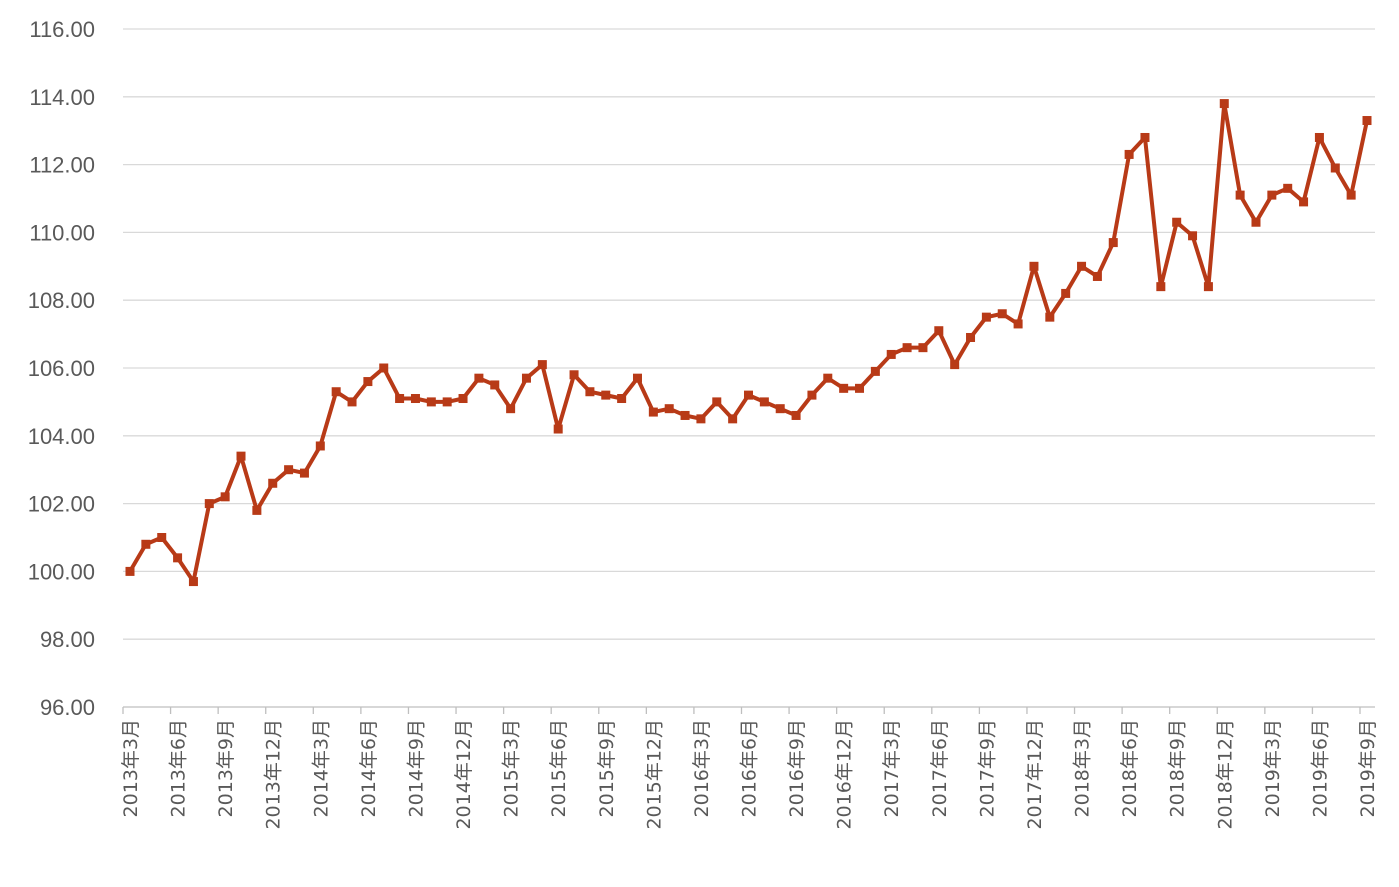  I want to click on y-tick-label: 108.00, so click(61, 300).